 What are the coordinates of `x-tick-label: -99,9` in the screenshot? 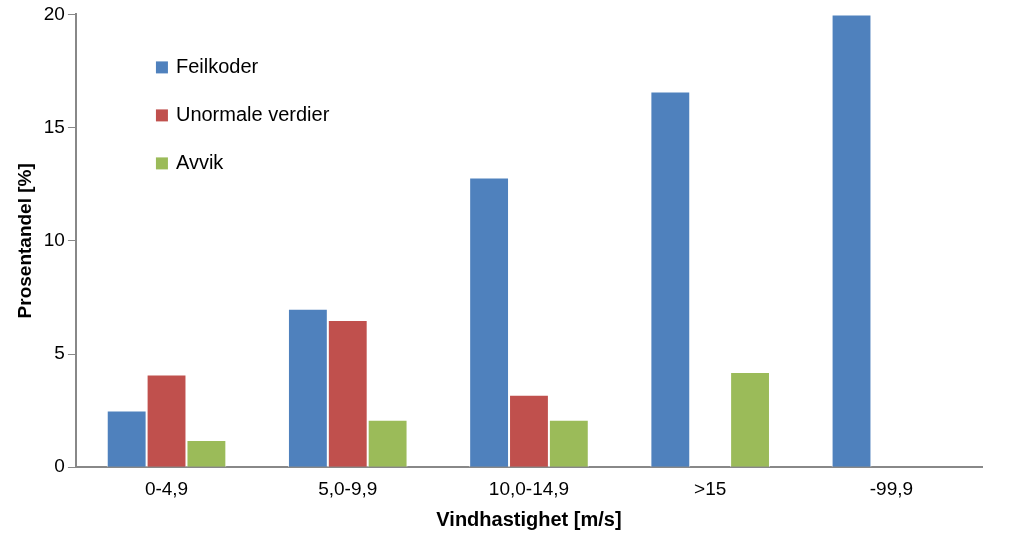 It's located at (891, 488).